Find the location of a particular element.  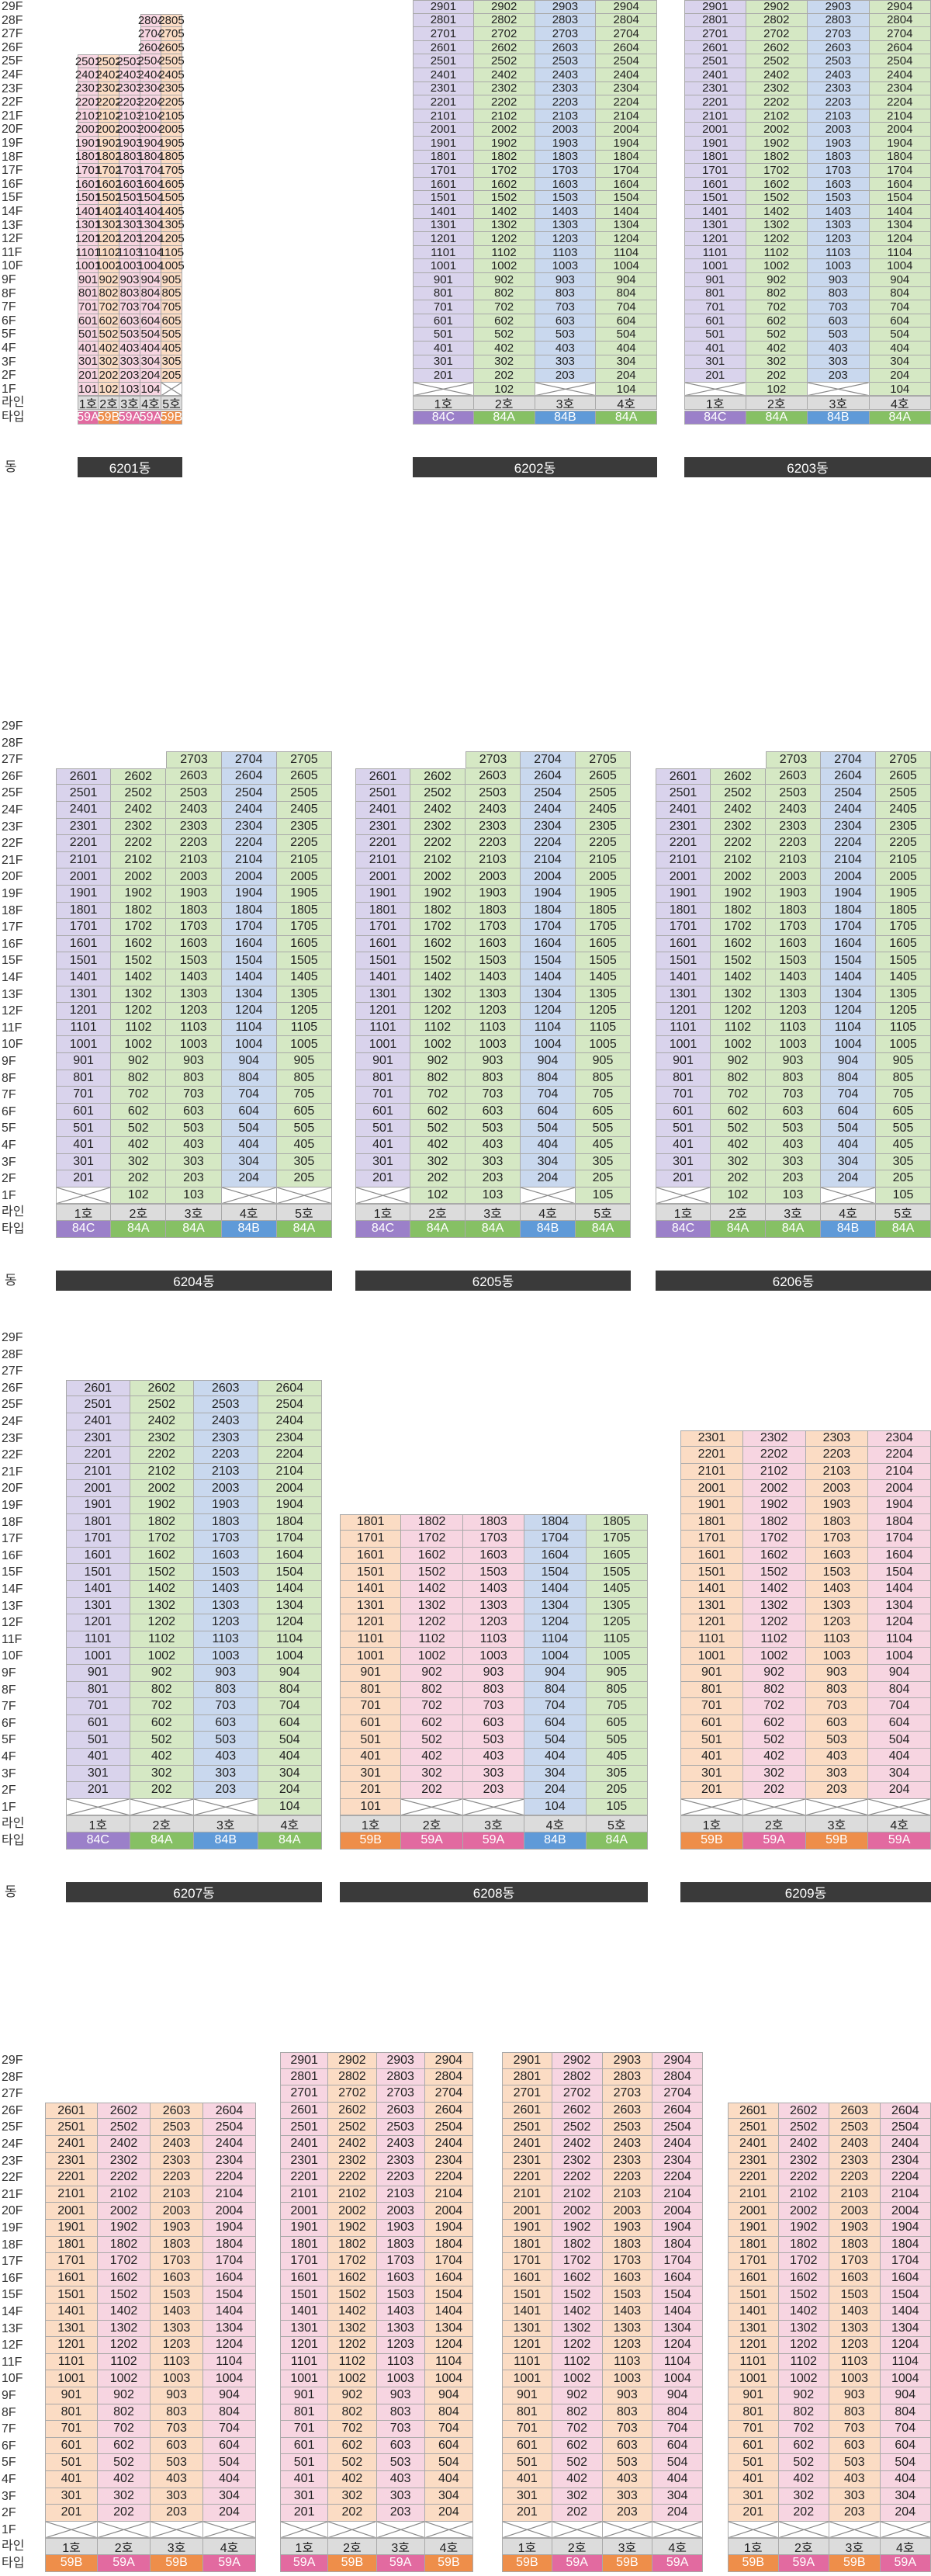

unit-cell: 2201 is located at coordinates (88, 102).